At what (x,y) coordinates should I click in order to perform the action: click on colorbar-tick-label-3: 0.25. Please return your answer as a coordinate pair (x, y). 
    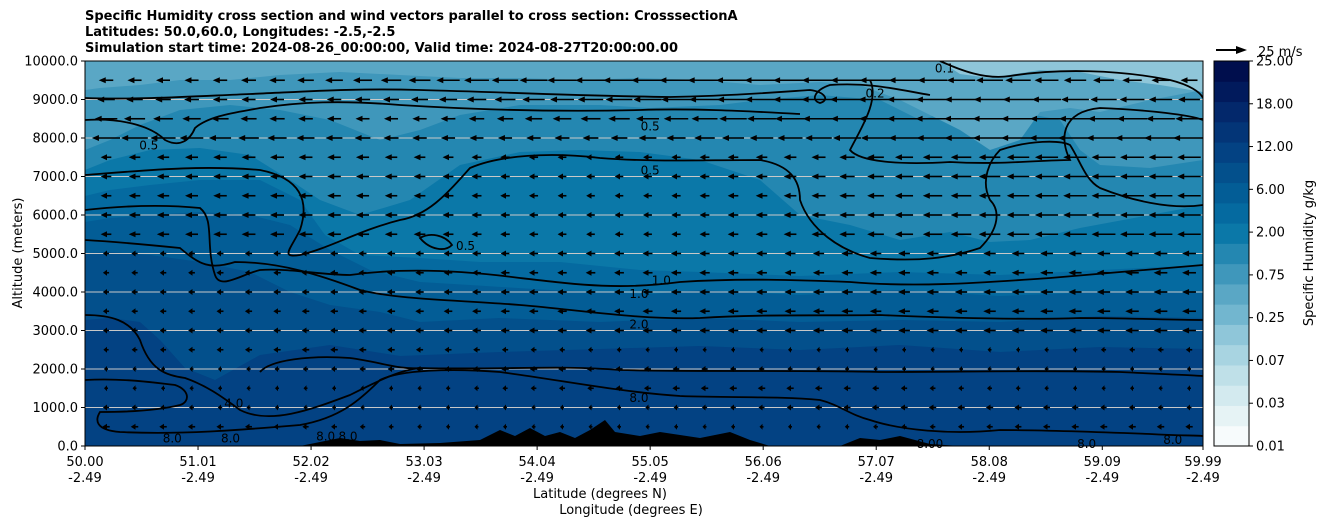
    Looking at the image, I should click on (1270, 318).